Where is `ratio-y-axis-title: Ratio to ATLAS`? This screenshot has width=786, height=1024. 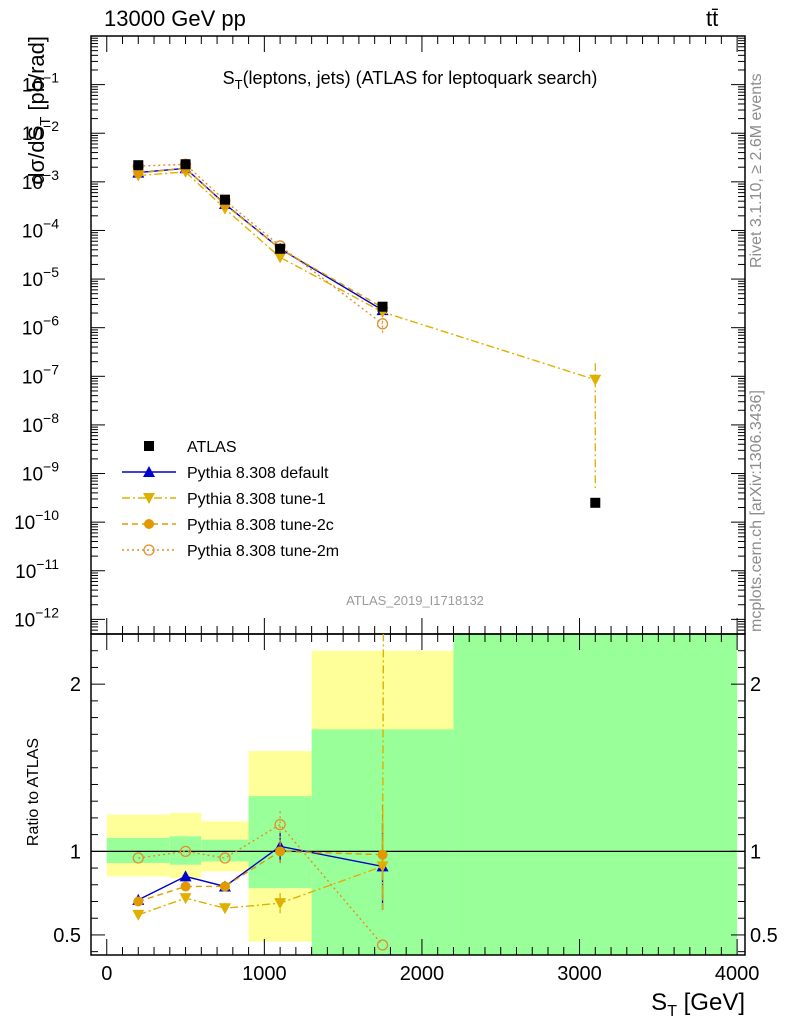
ratio-y-axis-title: Ratio to ATLAS is located at coordinates (33, 792).